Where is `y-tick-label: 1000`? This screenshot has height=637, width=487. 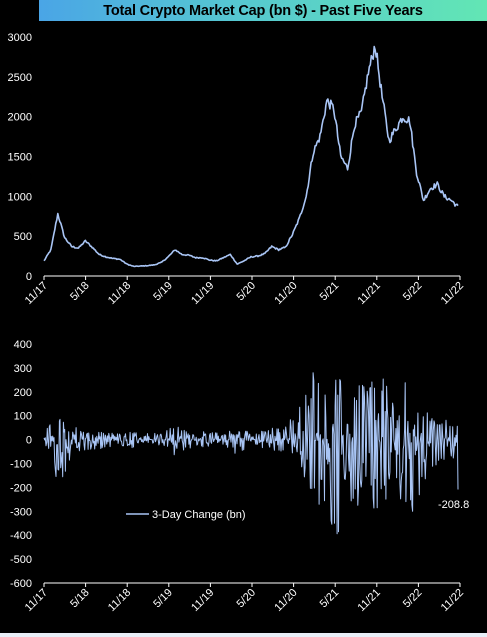
y-tick-label: 1000 is located at coordinates (20, 197).